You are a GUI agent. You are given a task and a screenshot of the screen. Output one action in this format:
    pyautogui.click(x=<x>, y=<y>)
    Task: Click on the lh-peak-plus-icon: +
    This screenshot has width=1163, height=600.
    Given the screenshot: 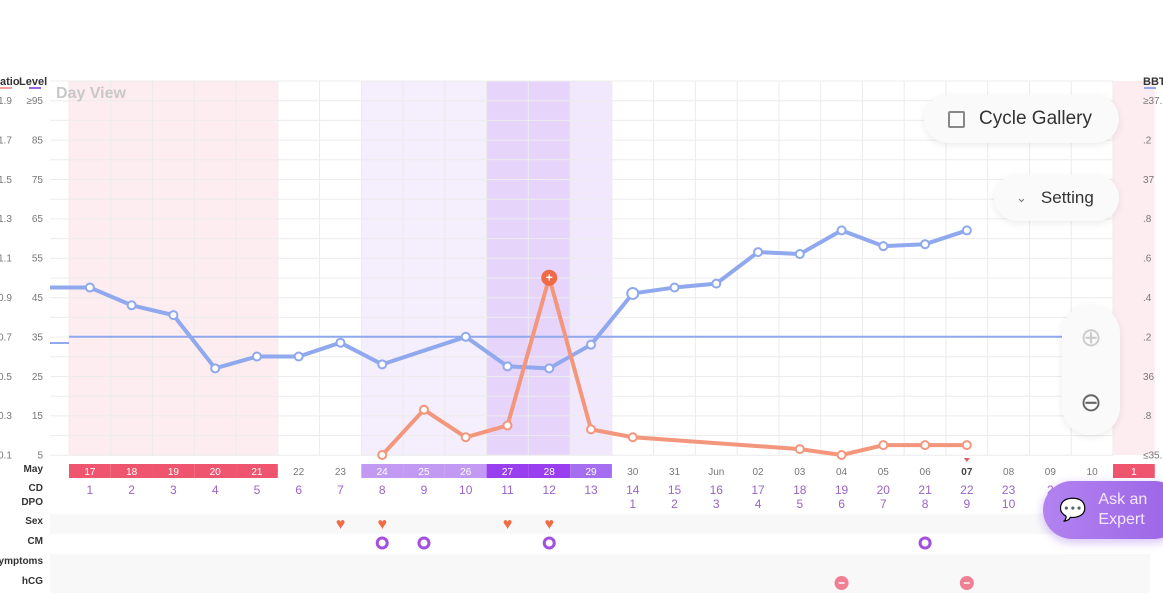 What is the action you would take?
    pyautogui.click(x=549, y=278)
    